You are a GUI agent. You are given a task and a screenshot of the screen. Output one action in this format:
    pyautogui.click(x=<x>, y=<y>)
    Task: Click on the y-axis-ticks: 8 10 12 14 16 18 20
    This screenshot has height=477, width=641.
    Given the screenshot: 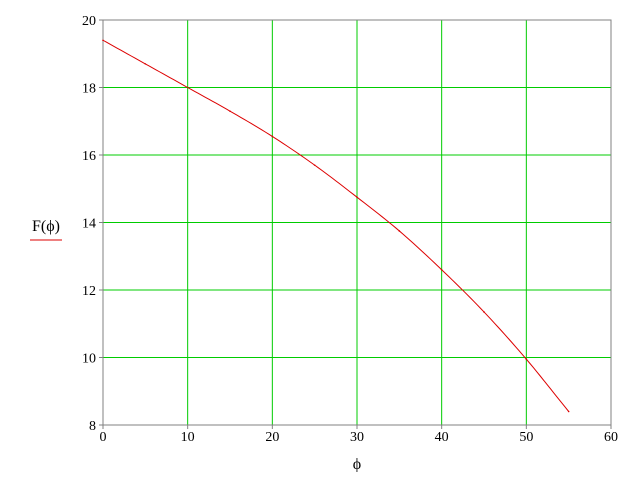 What is the action you would take?
    pyautogui.click(x=92, y=224)
    